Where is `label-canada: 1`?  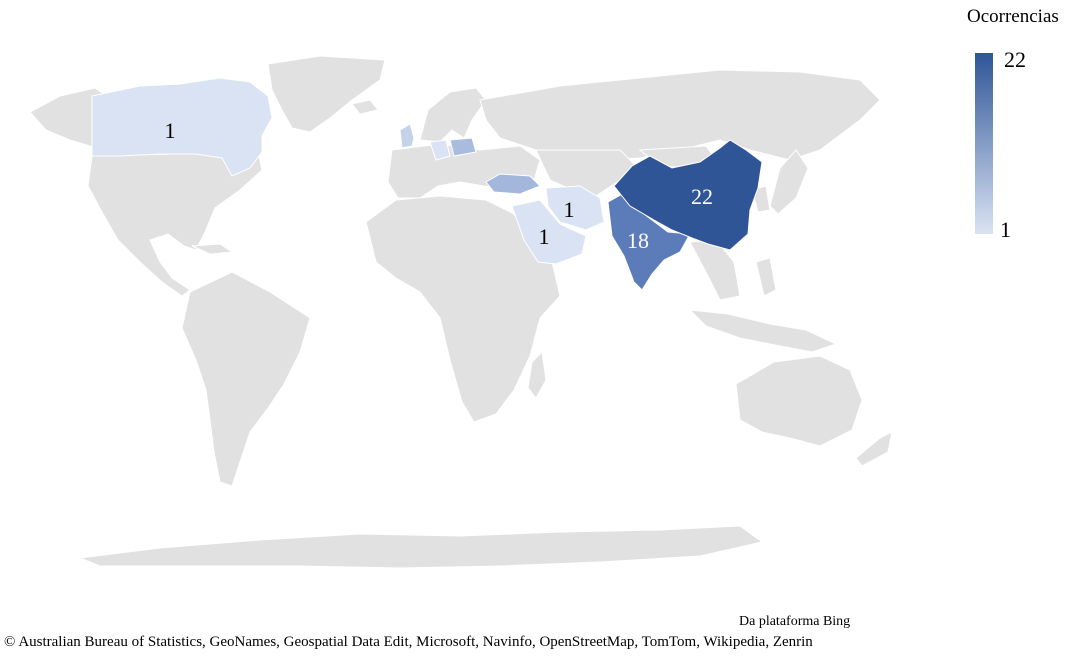
label-canada: 1 is located at coordinates (170, 130).